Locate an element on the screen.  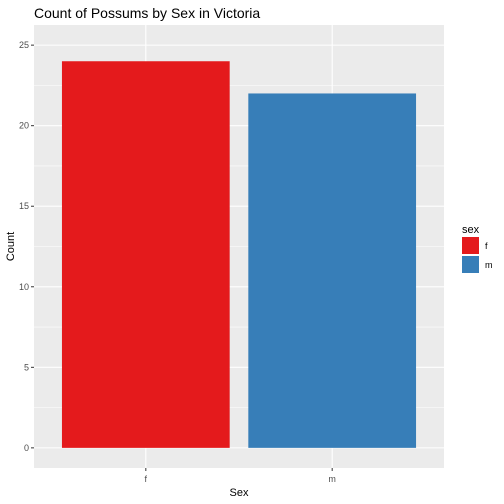
x-axis-label: Sex is located at coordinates (239, 493).